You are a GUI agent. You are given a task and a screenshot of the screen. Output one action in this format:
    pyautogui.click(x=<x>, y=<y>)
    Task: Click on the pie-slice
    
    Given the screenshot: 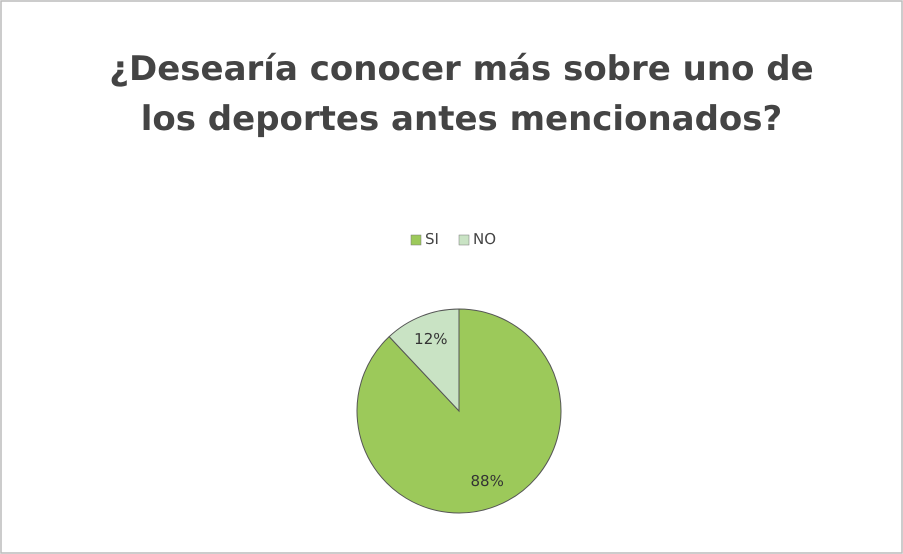 What is the action you would take?
    pyautogui.click(x=459, y=411)
    